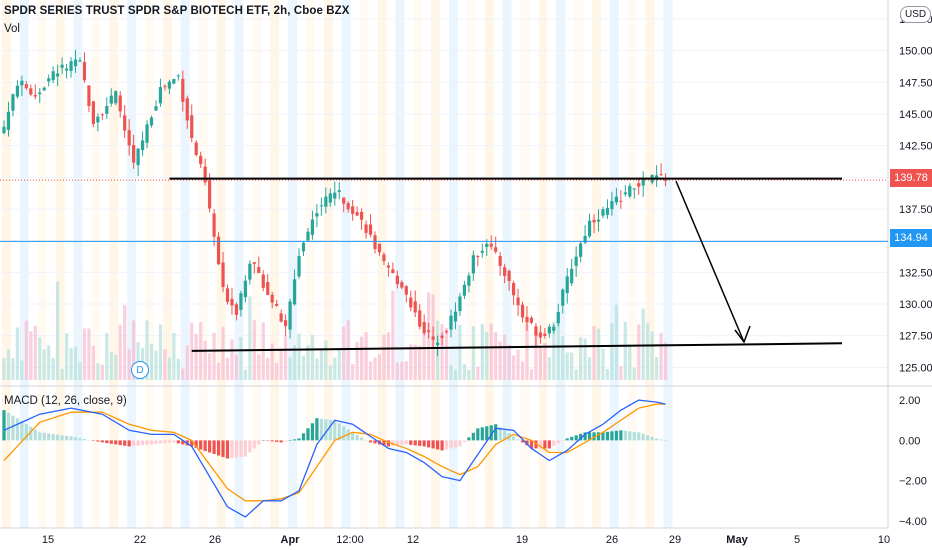 The image size is (932, 550). Describe the element at coordinates (413, 540) in the screenshot. I see `time-tick-label: 12` at that location.